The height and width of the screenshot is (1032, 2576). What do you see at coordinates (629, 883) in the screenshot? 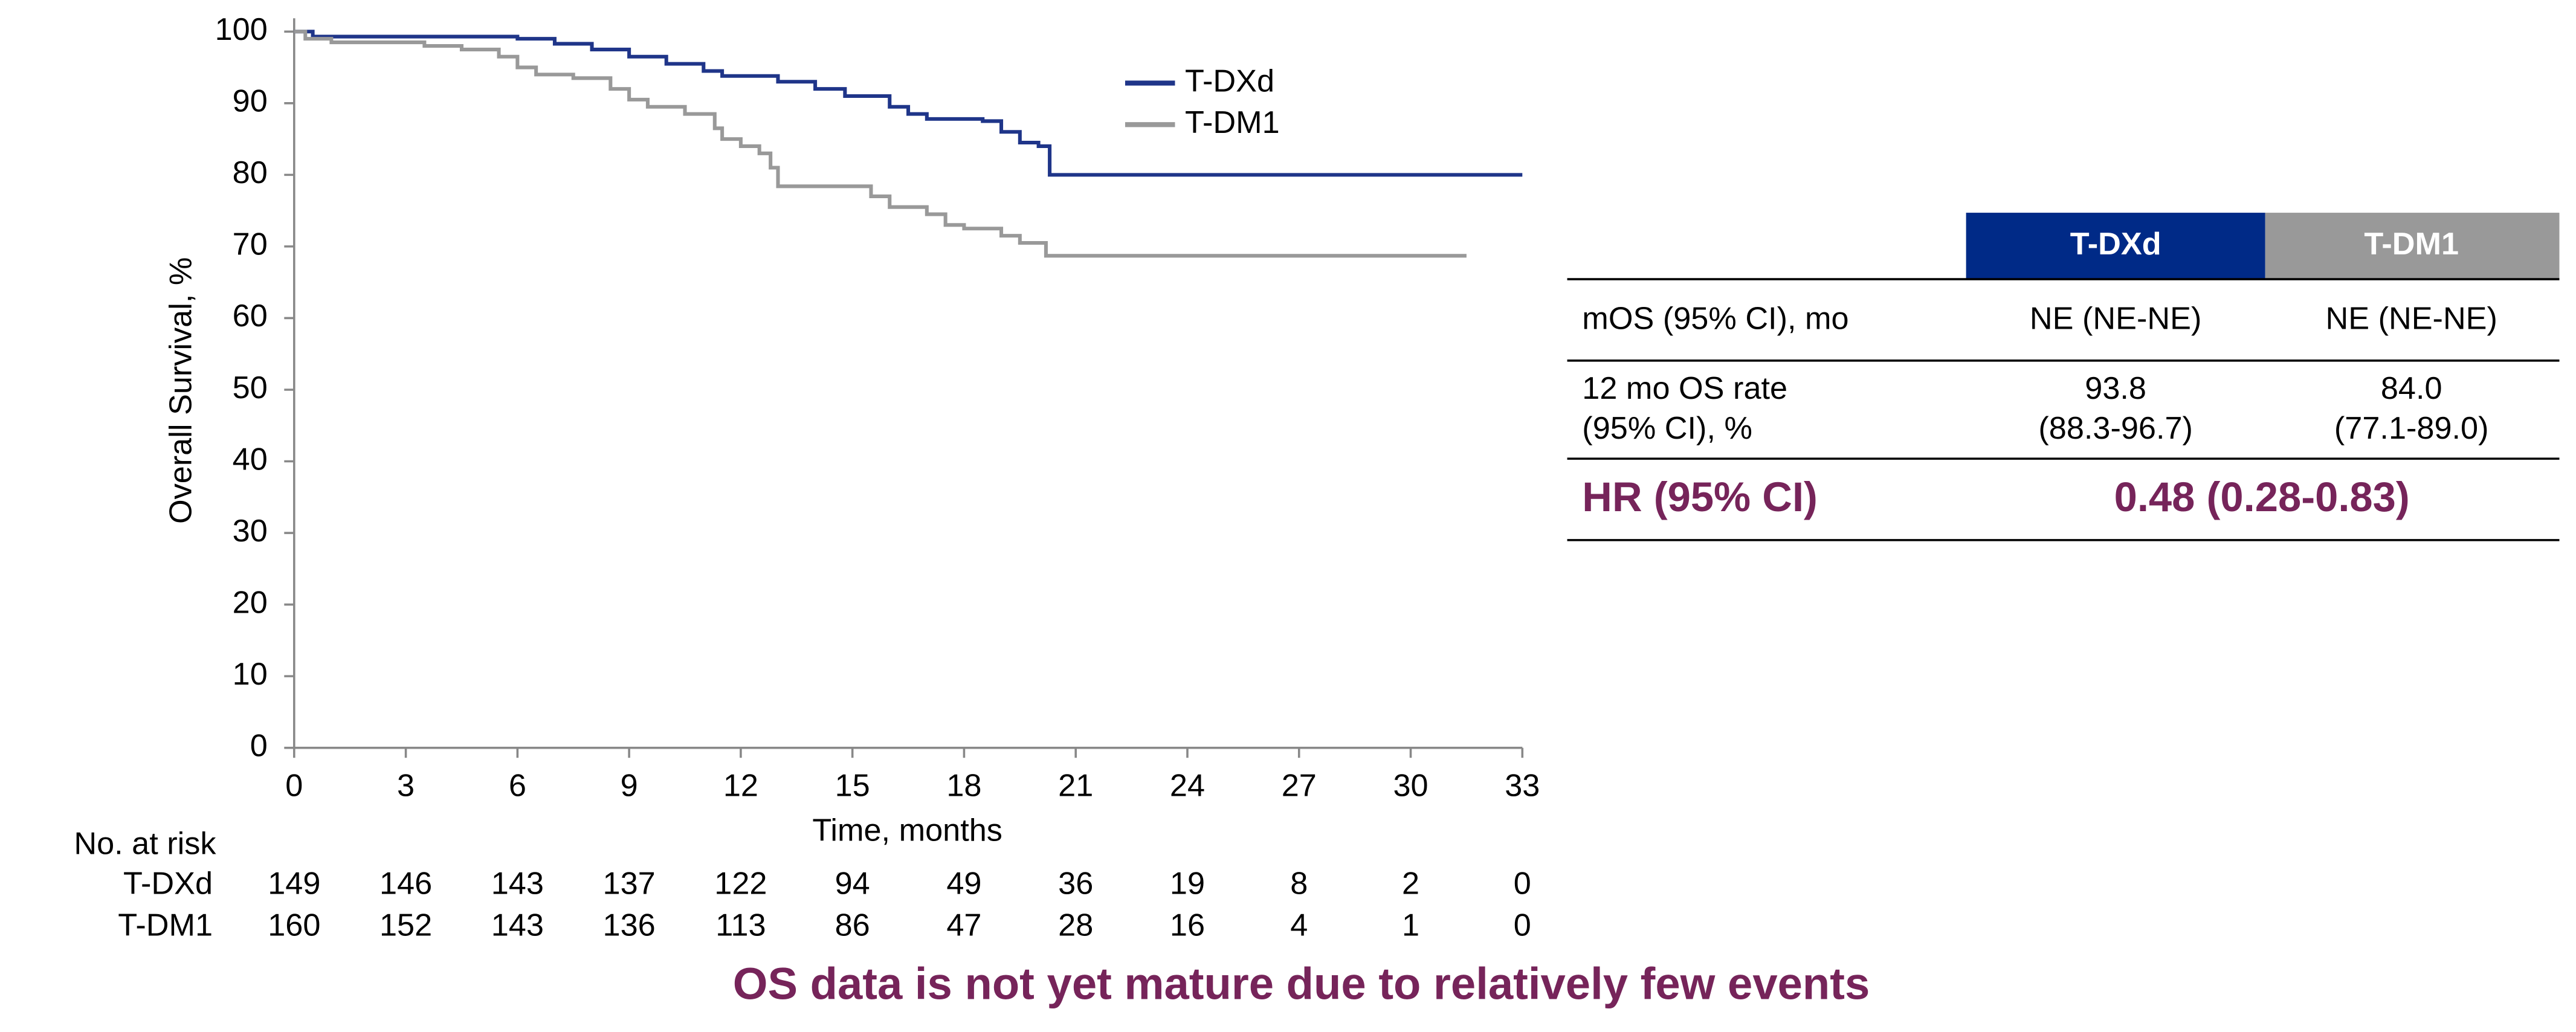
I see `risk-count: 137` at bounding box center [629, 883].